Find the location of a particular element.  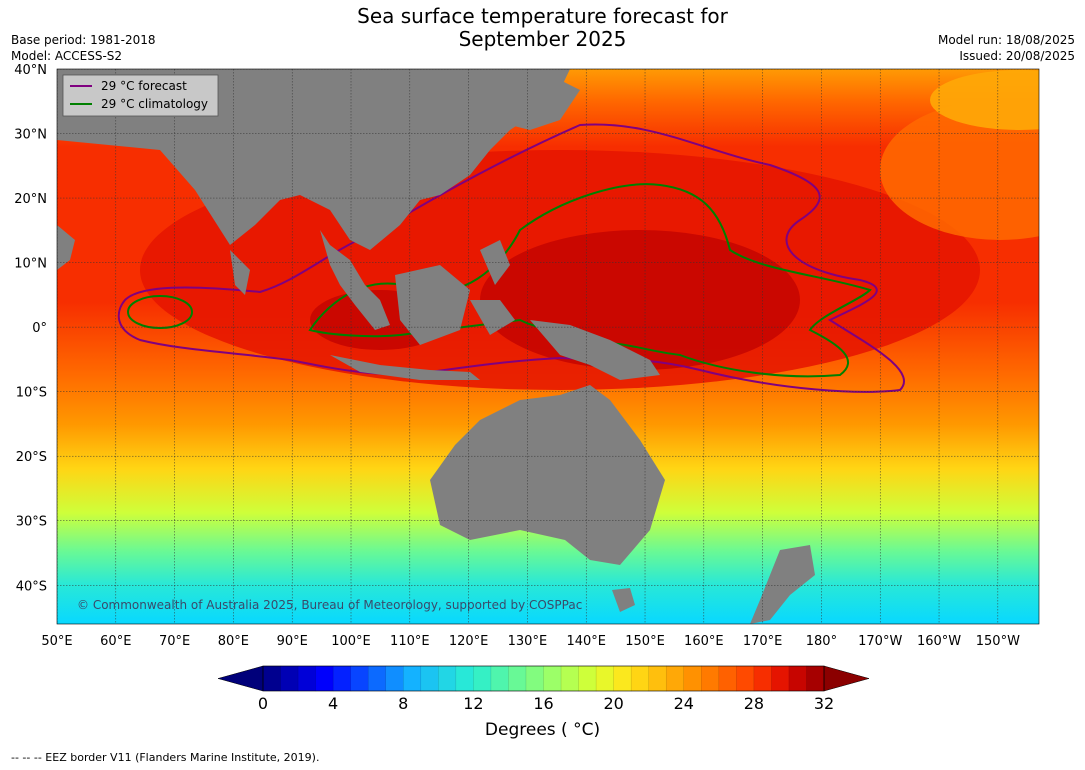

colorbar-tick-label: 0 is located at coordinates (263, 703).